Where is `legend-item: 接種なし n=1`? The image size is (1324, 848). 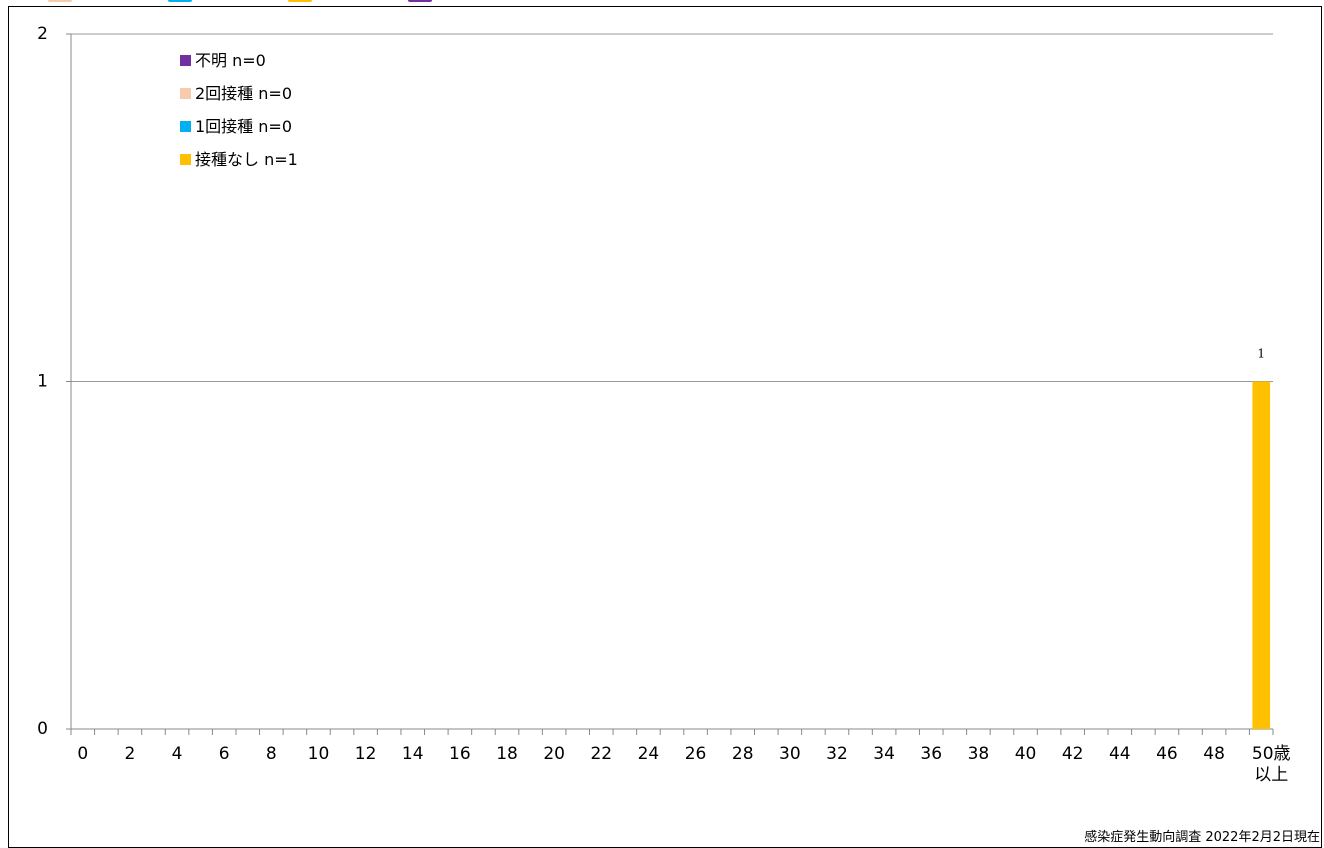 legend-item: 接種なし n=1 is located at coordinates (239, 157).